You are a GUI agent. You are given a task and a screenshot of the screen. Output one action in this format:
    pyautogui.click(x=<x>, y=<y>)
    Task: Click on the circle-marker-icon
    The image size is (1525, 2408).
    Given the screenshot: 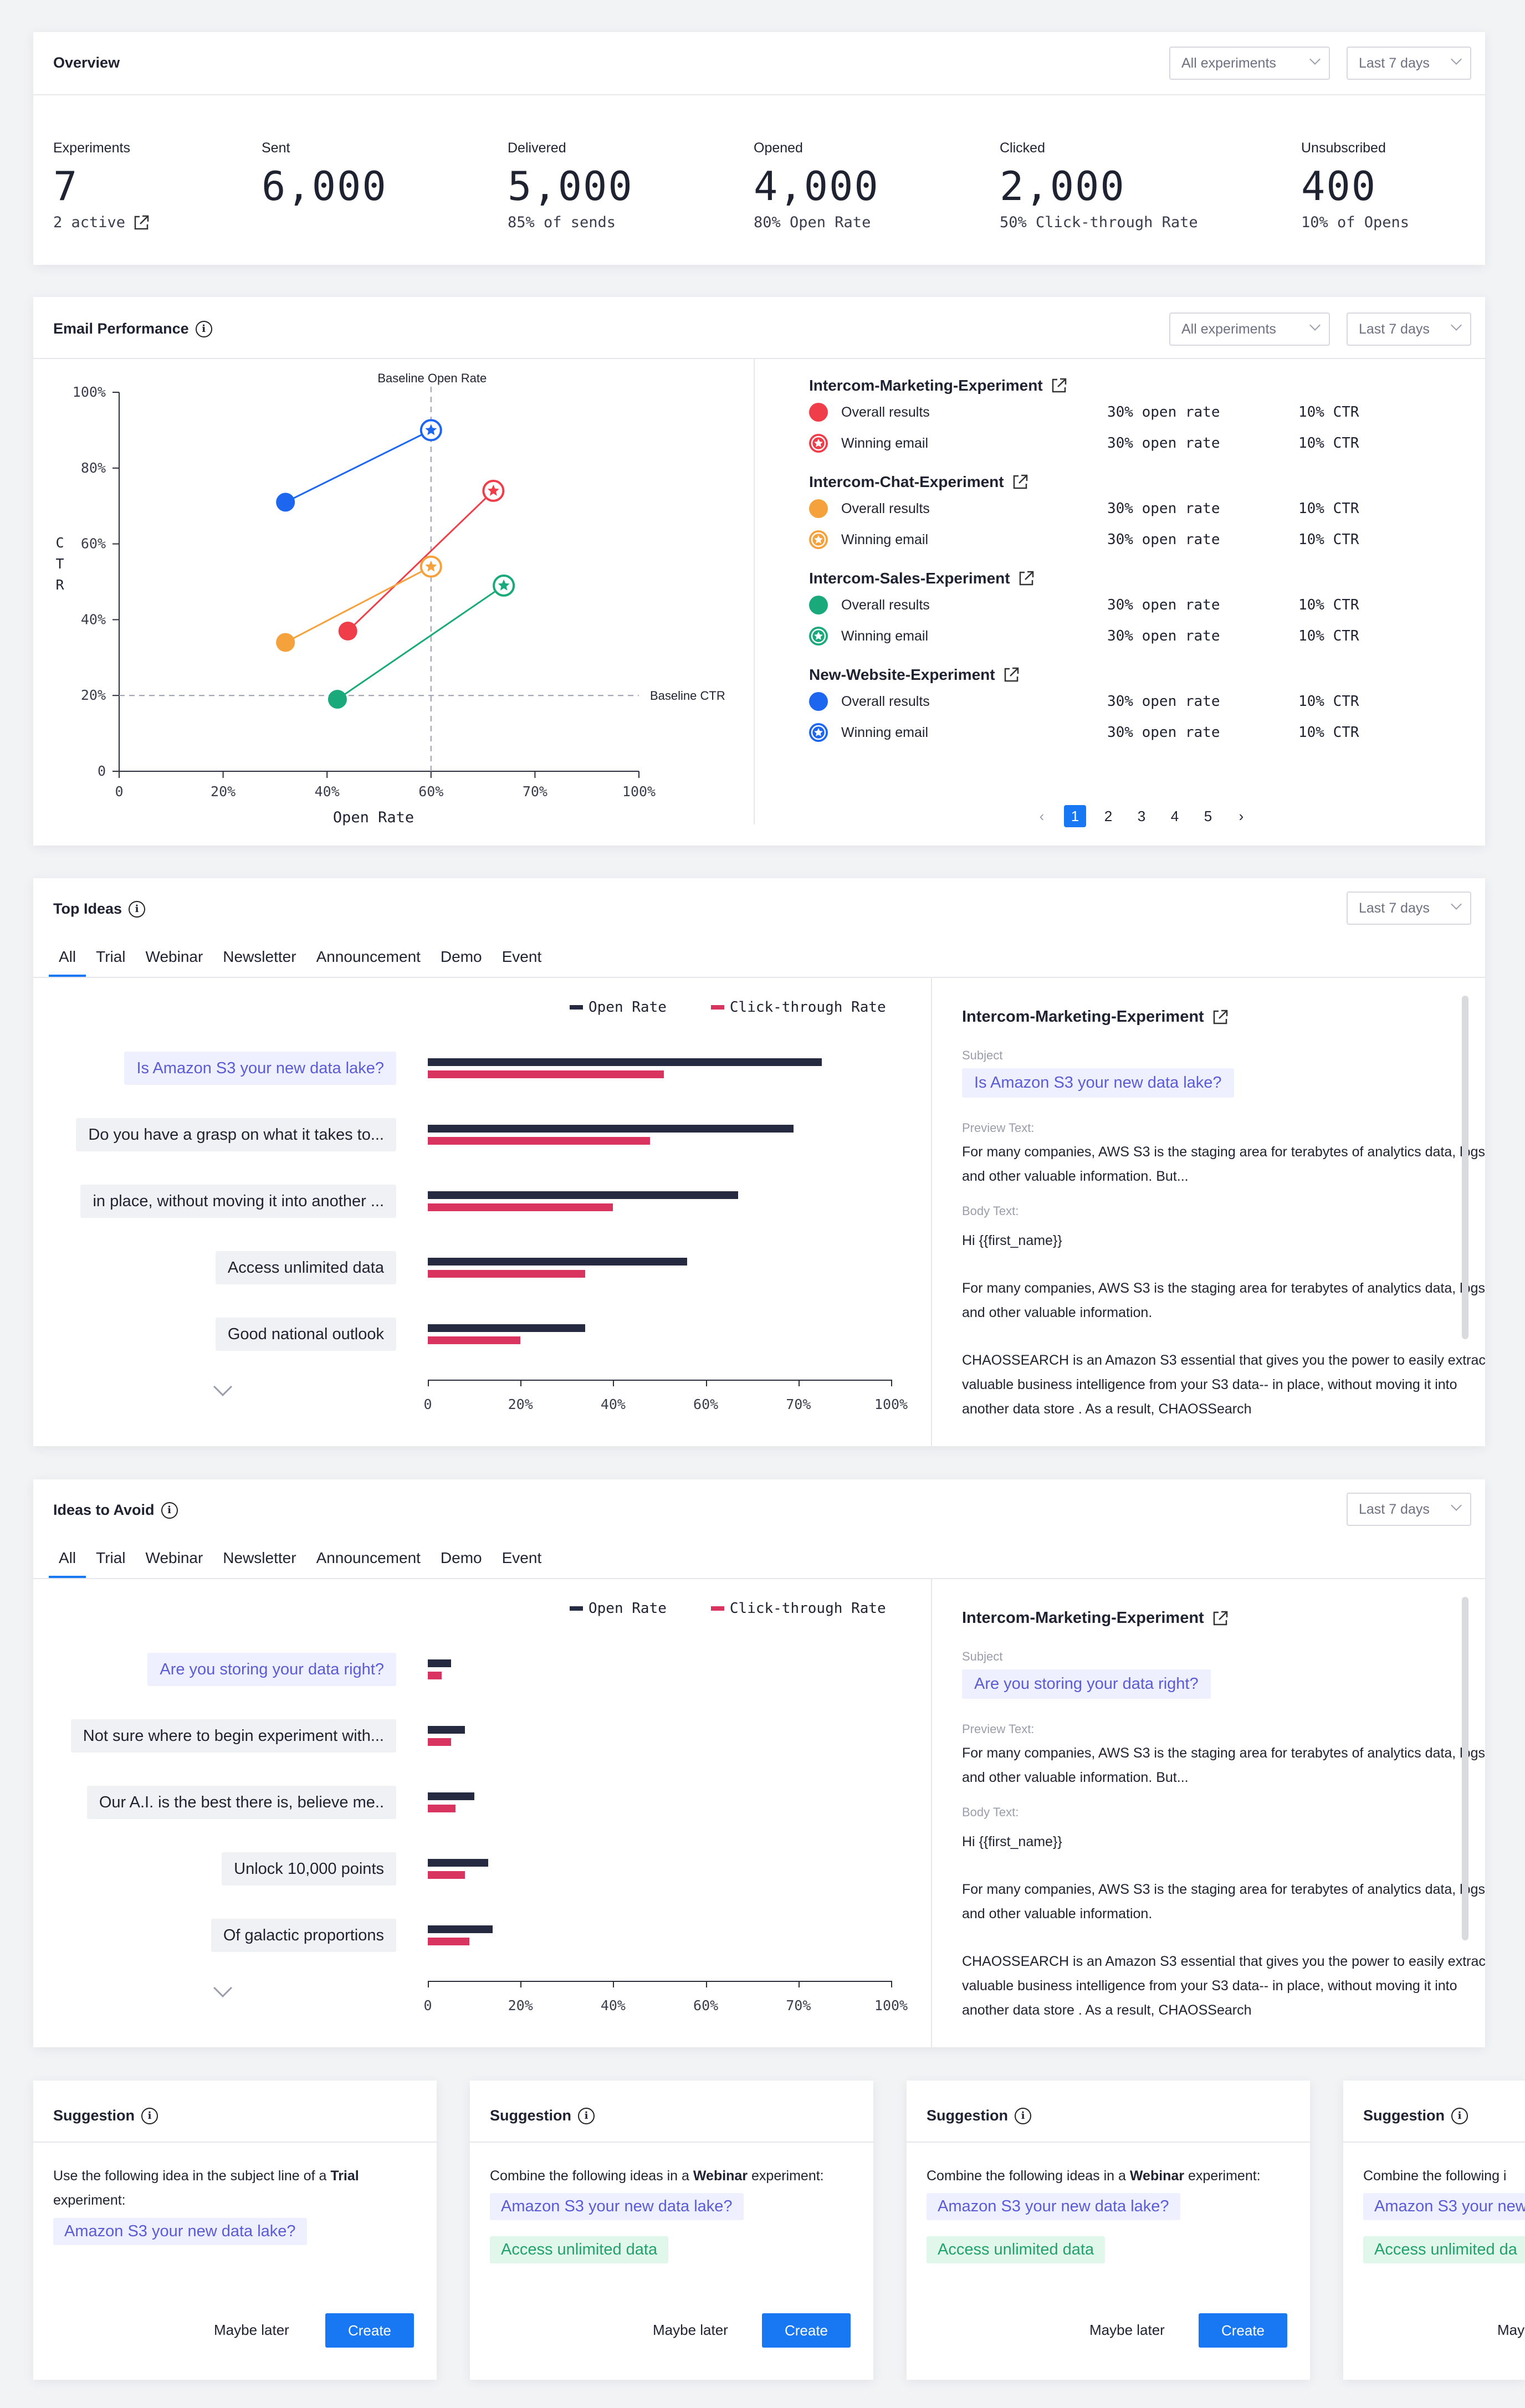 What is the action you would take?
    pyautogui.click(x=818, y=412)
    